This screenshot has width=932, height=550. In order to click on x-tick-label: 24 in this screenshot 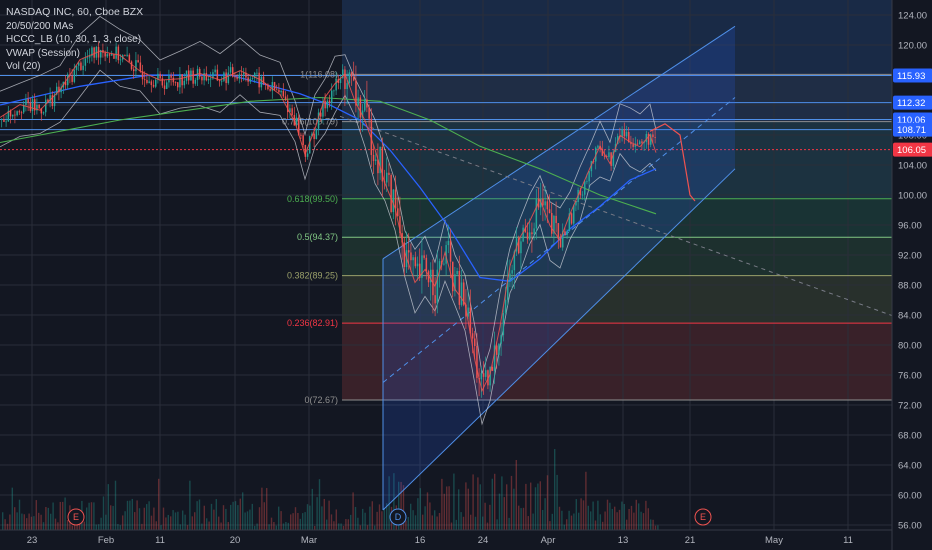, I will do `click(483, 540)`.